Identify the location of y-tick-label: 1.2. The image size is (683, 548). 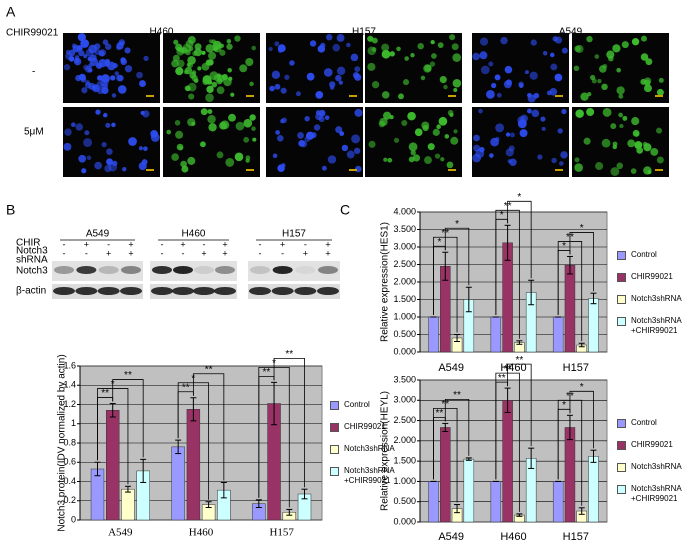
(69, 404).